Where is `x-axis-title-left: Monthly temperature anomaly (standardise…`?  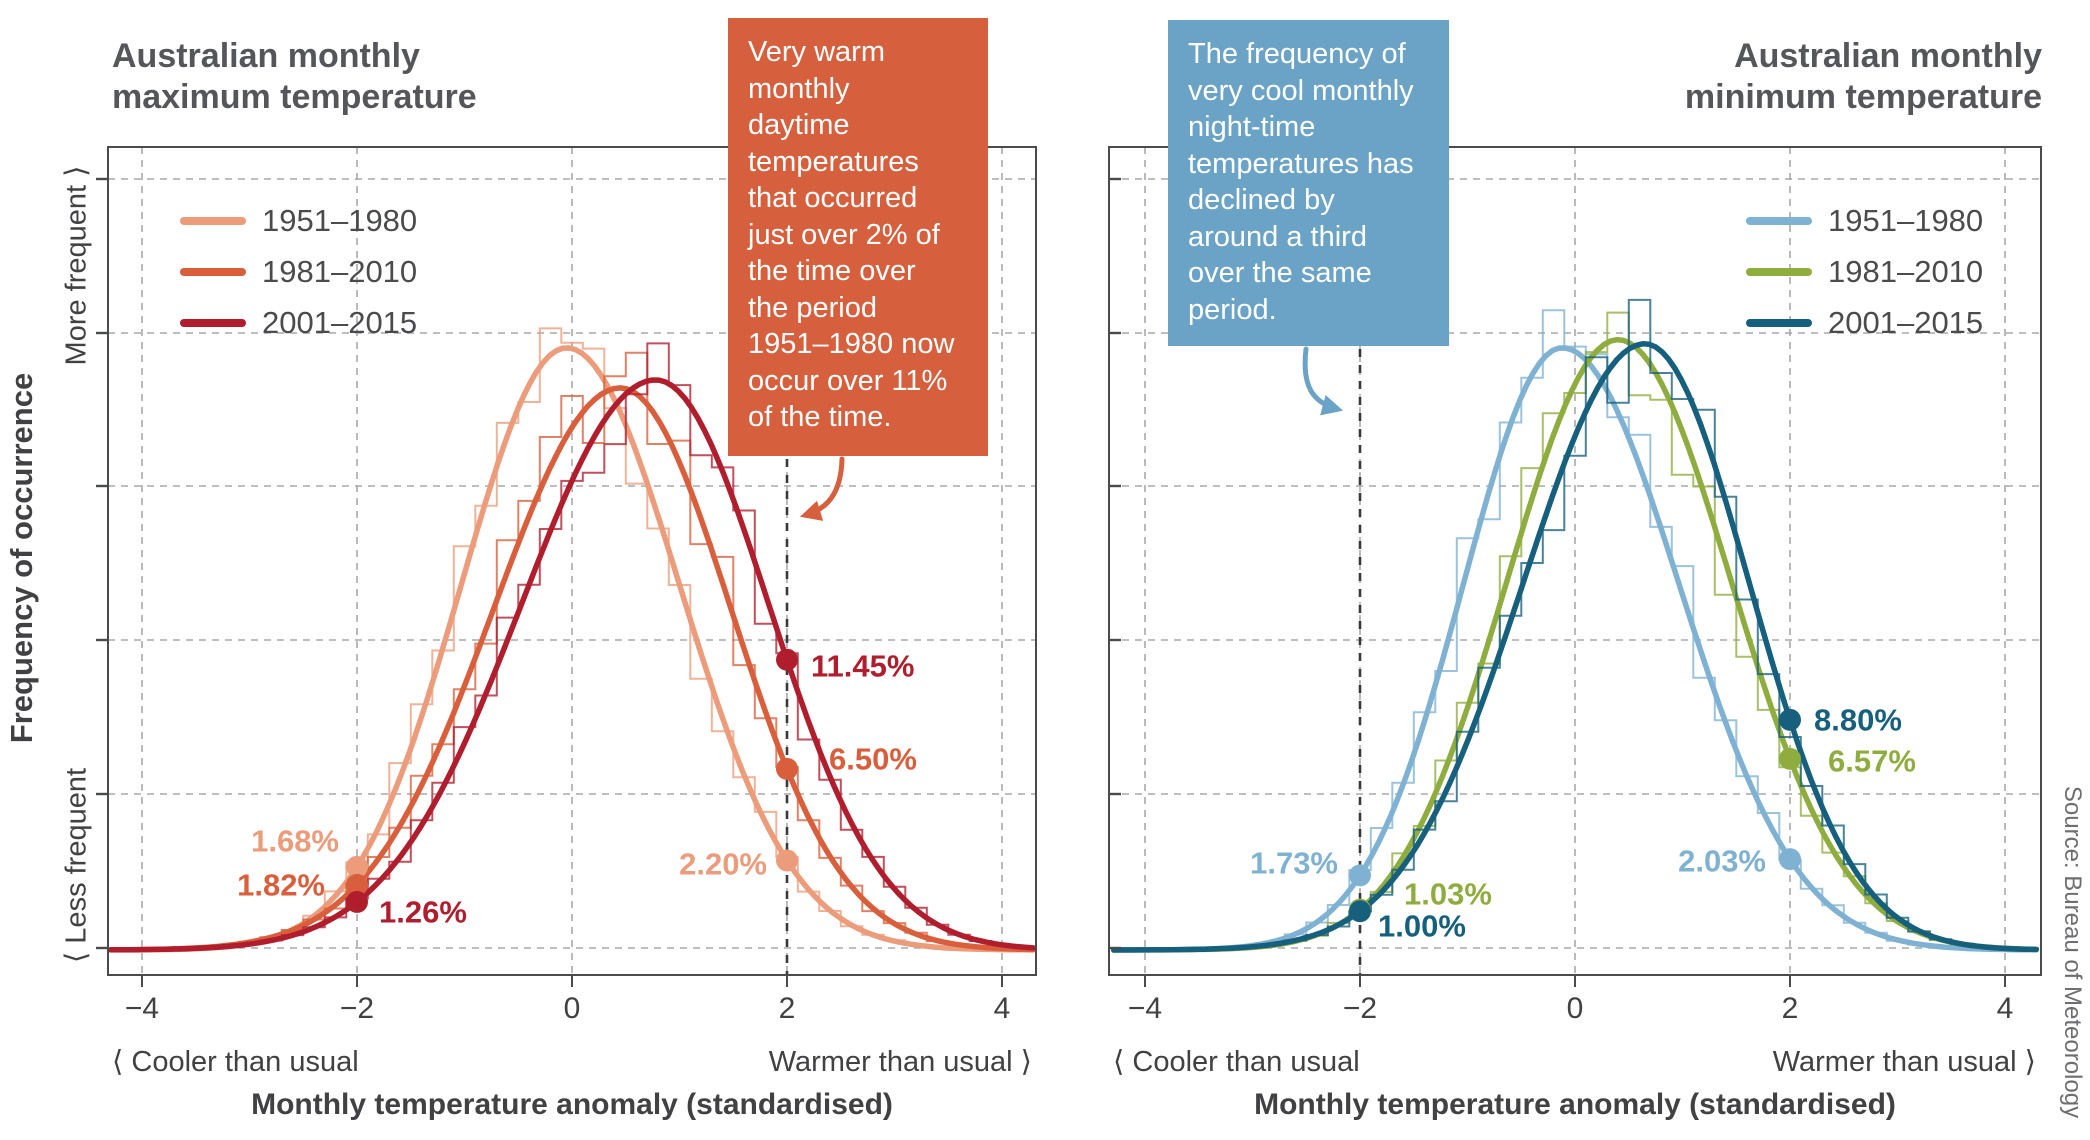
x-axis-title-left: Monthly temperature anomaly (standardise… is located at coordinates (572, 1104).